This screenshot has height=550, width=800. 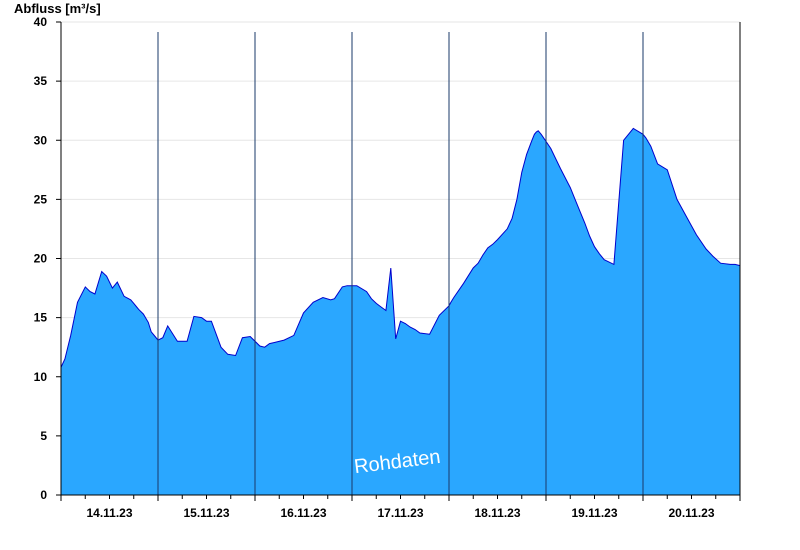 What do you see at coordinates (41, 22) in the screenshot?
I see `y-tick-label: 40` at bounding box center [41, 22].